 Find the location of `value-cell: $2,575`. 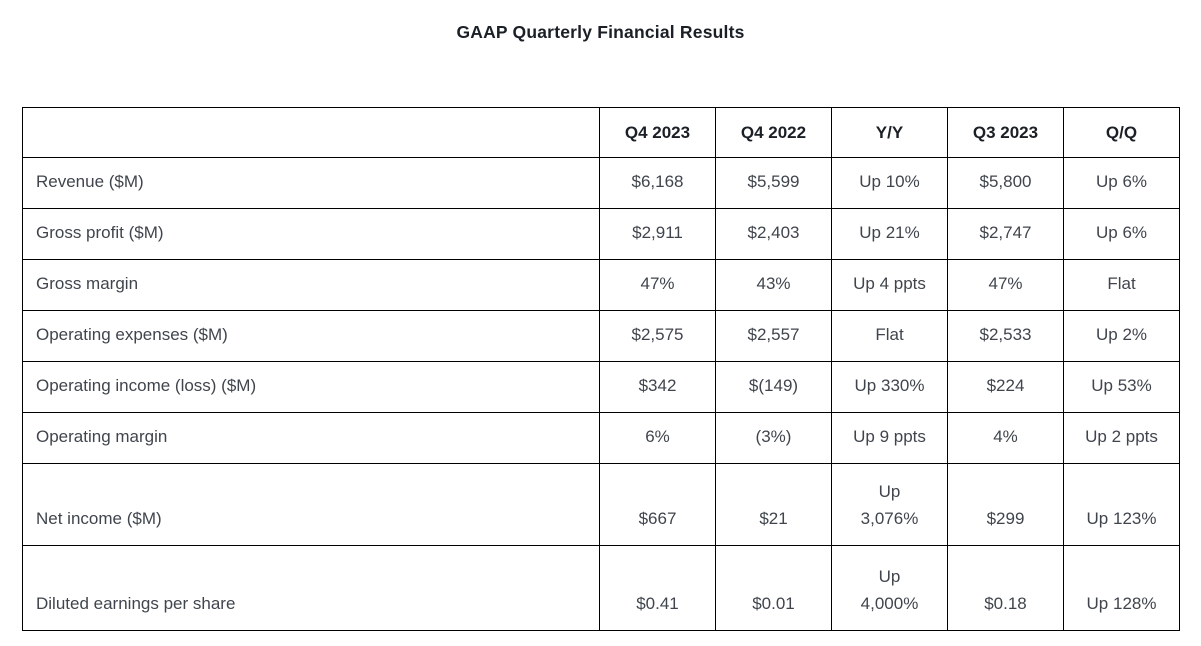

value-cell: $2,575 is located at coordinates (657, 336).